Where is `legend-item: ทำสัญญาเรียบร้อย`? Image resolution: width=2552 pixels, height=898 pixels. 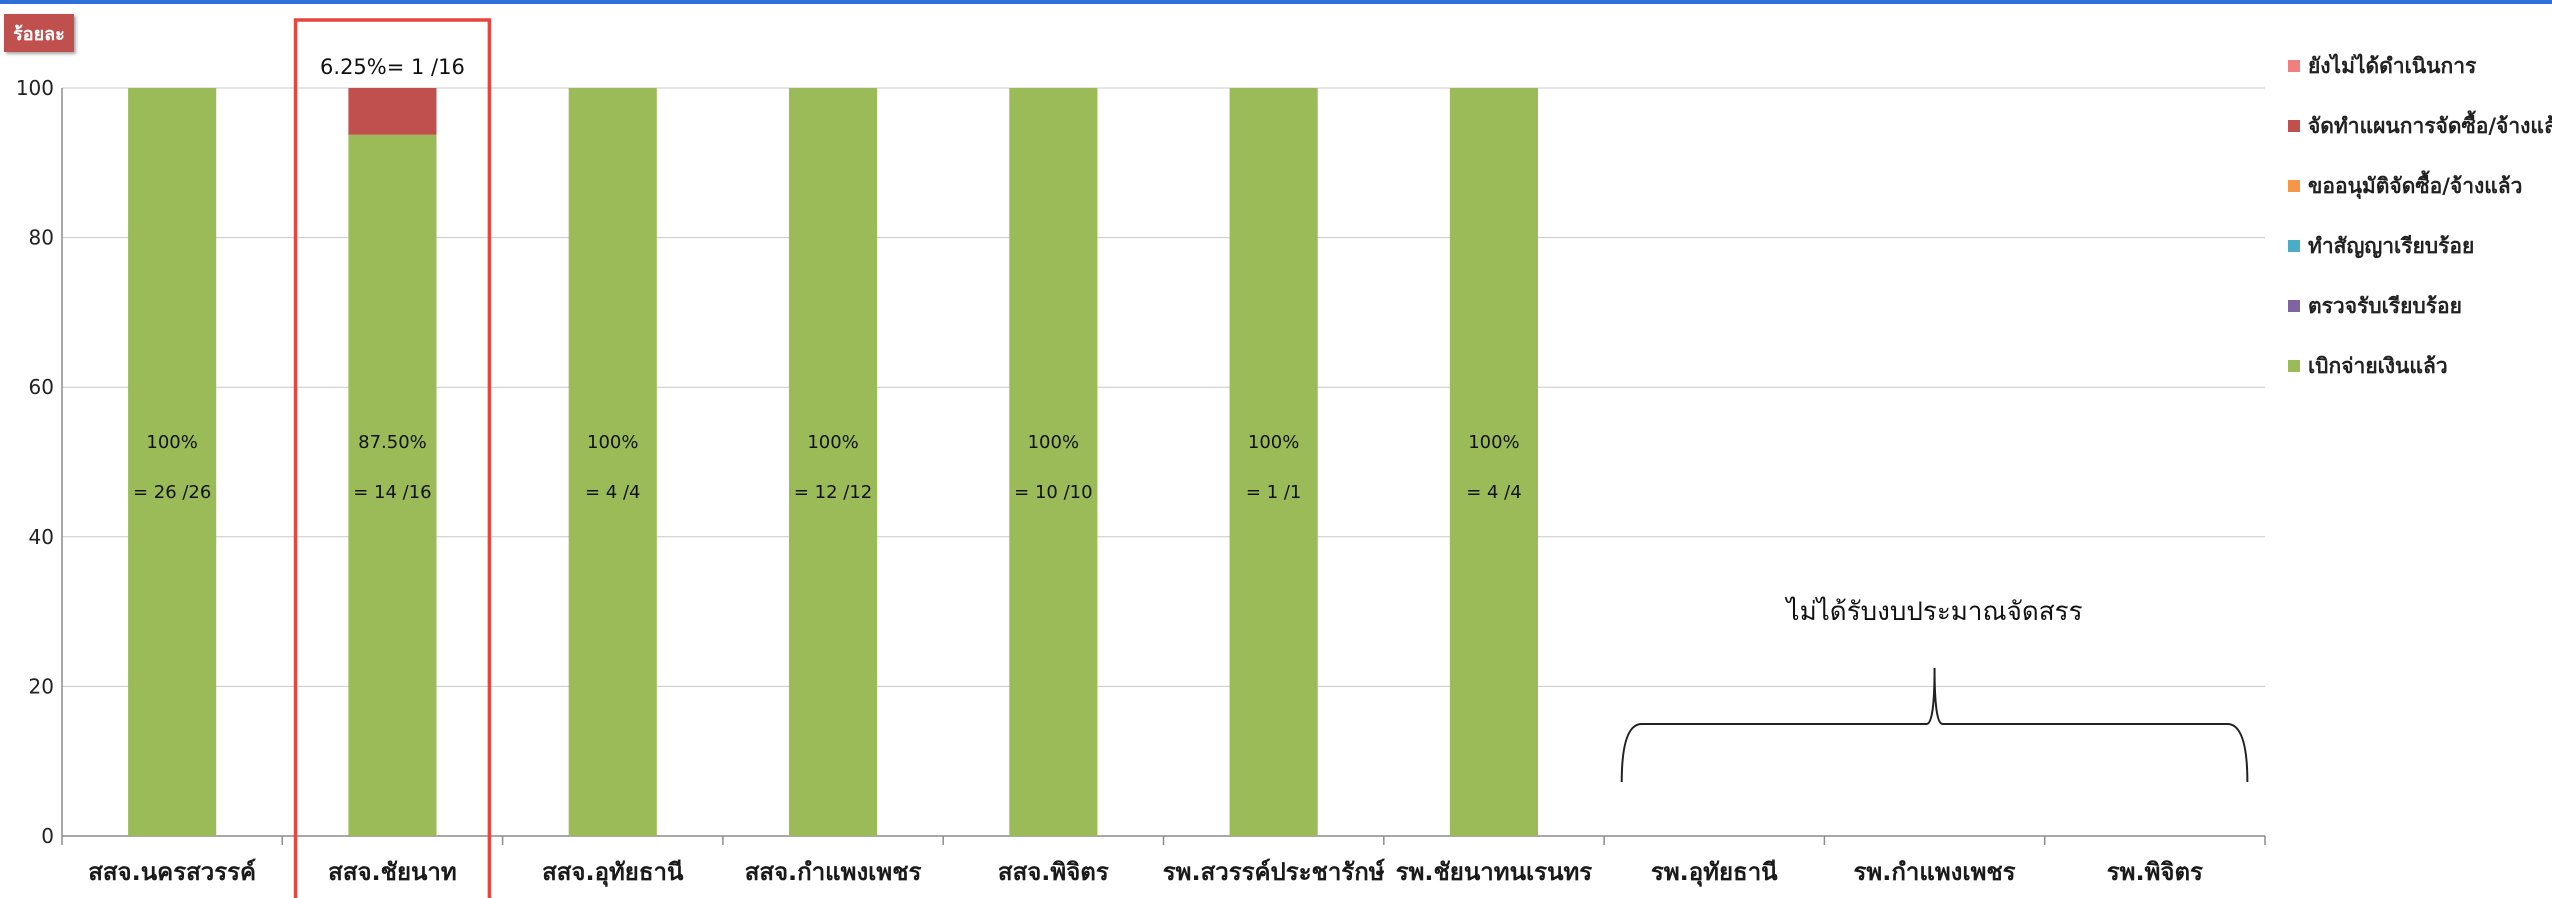
legend-item: ทำสัญญาเรียบร้อย is located at coordinates (2420, 246).